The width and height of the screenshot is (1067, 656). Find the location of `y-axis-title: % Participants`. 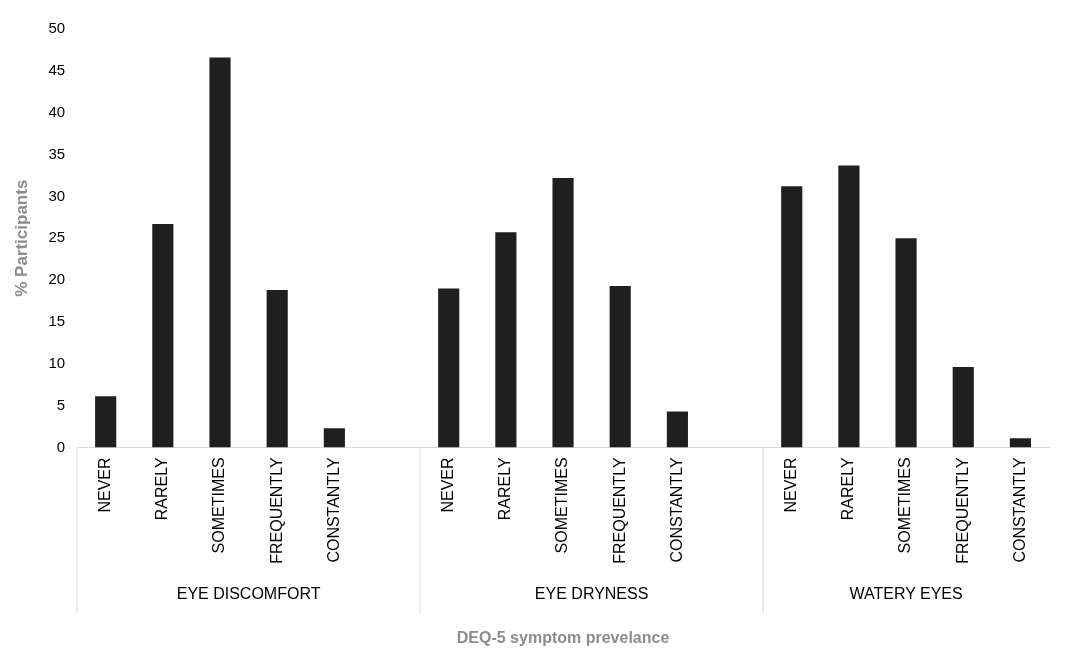

y-axis-title: % Participants is located at coordinates (21, 238).